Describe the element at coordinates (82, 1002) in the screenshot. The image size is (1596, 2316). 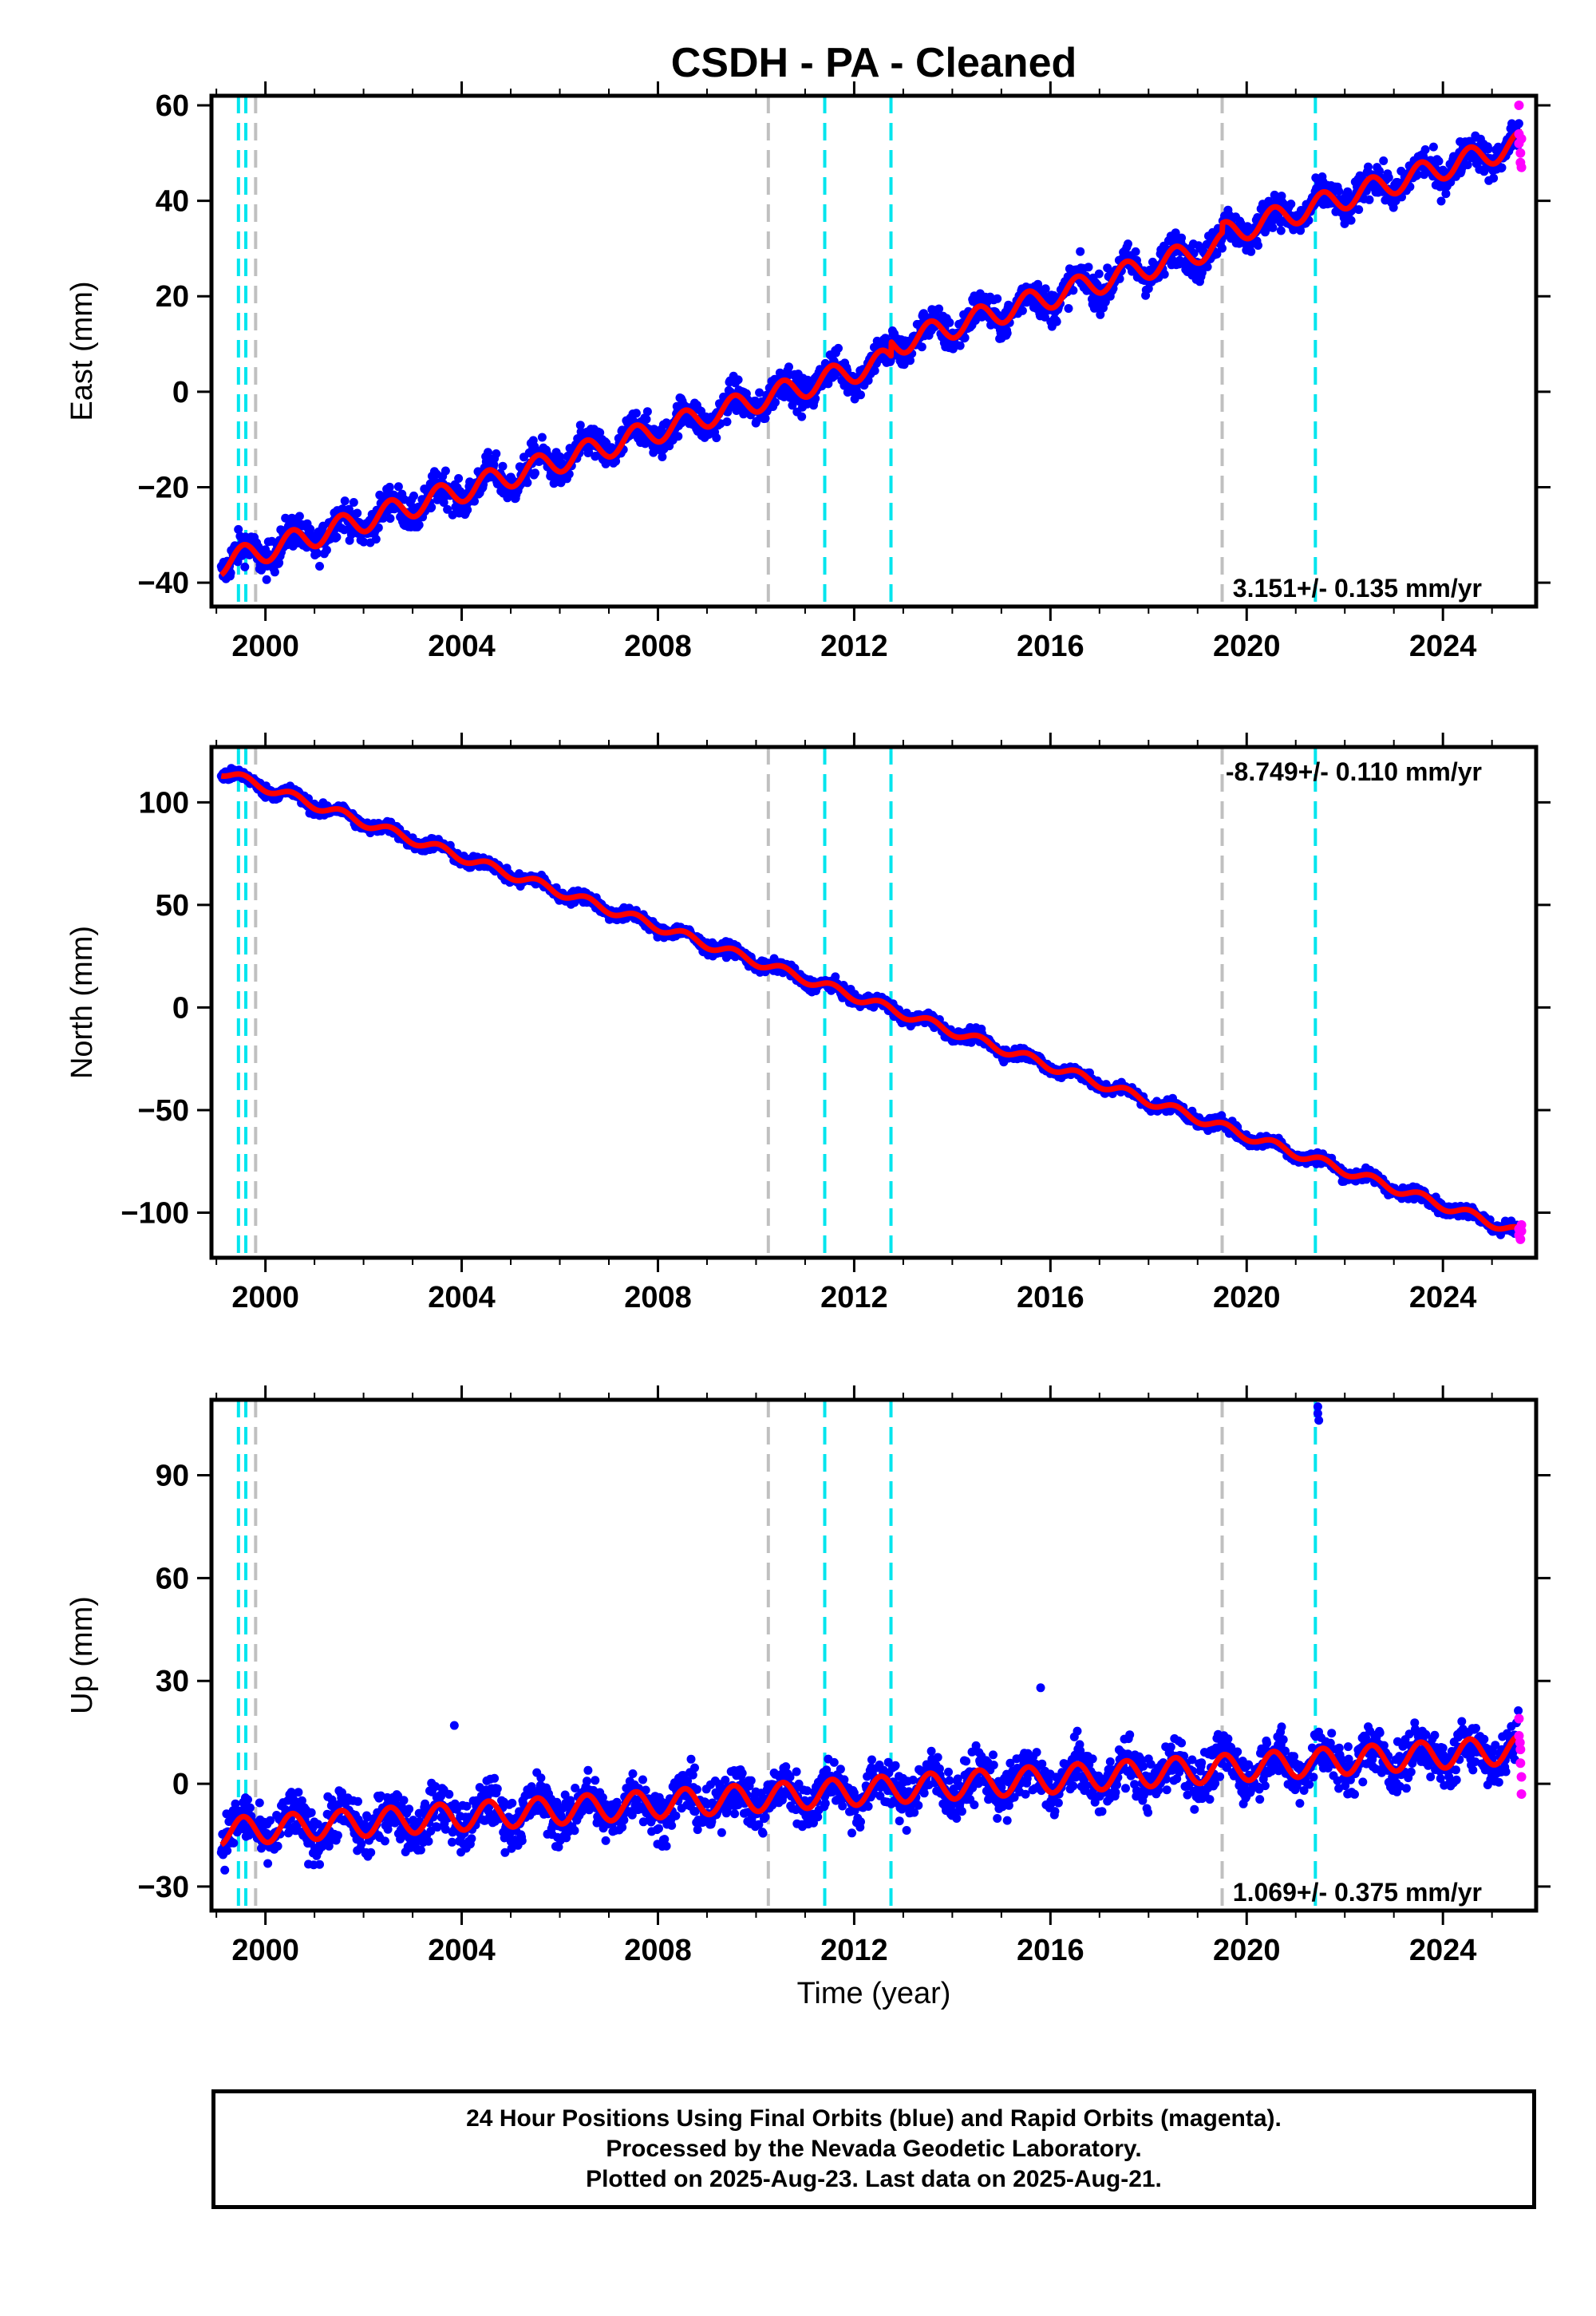
I see `y-axis-label: North (mm)` at that location.